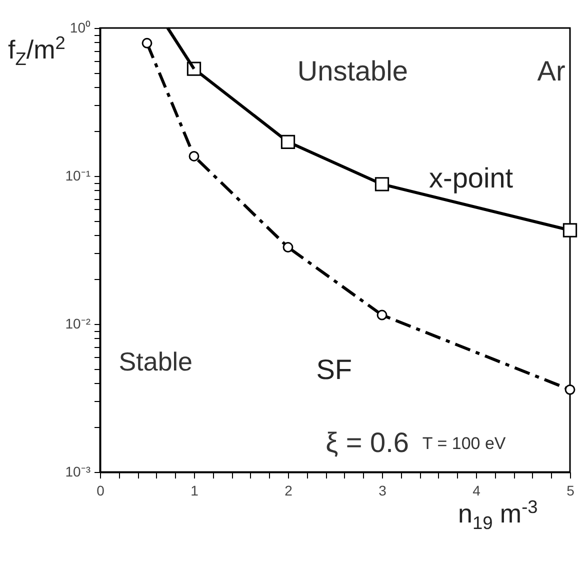 This screenshot has height=567, width=579. What do you see at coordinates (334, 370) in the screenshot?
I see `series-label: SF` at bounding box center [334, 370].